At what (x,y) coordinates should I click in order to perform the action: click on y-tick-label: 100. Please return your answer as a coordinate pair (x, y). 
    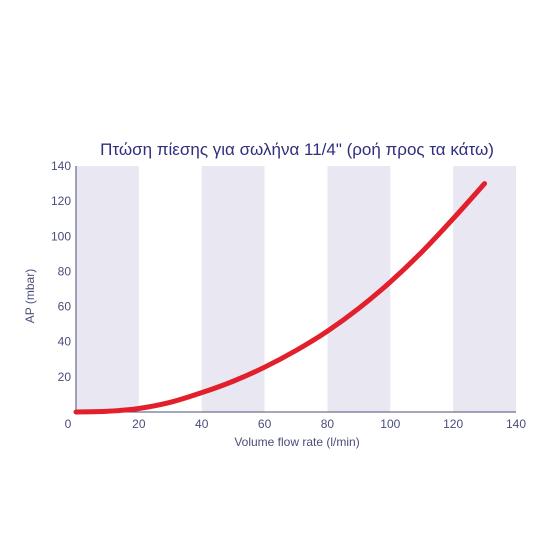
    Looking at the image, I should click on (61, 236).